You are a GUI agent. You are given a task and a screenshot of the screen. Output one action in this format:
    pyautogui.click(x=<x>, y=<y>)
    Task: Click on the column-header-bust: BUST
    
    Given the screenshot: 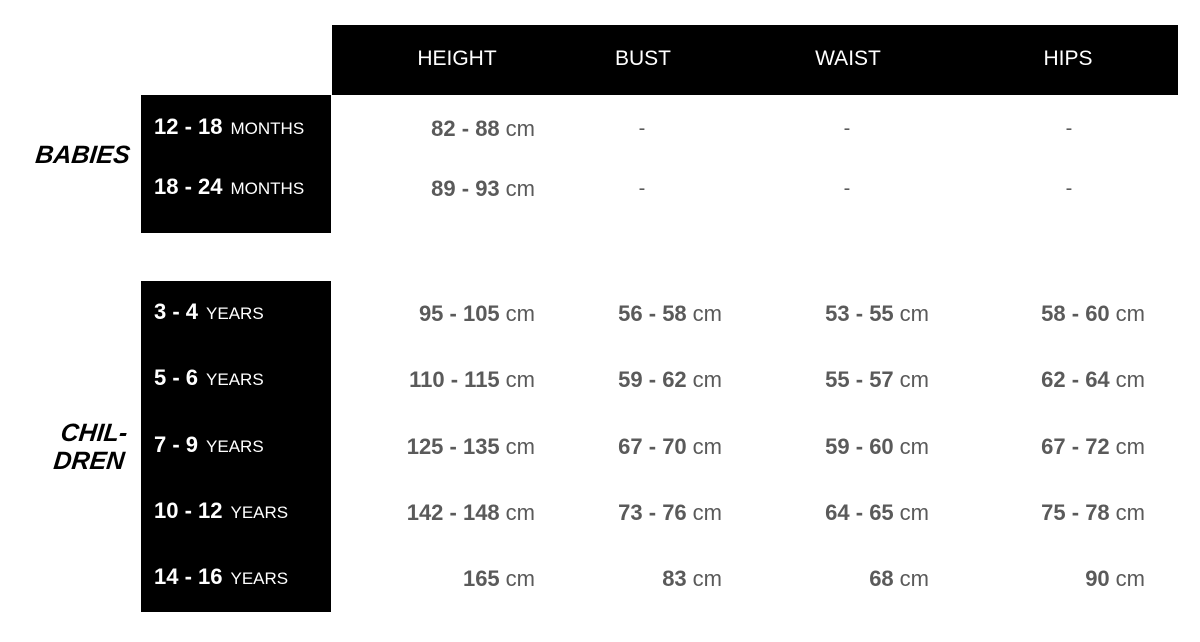 What is the action you would take?
    pyautogui.click(x=643, y=58)
    